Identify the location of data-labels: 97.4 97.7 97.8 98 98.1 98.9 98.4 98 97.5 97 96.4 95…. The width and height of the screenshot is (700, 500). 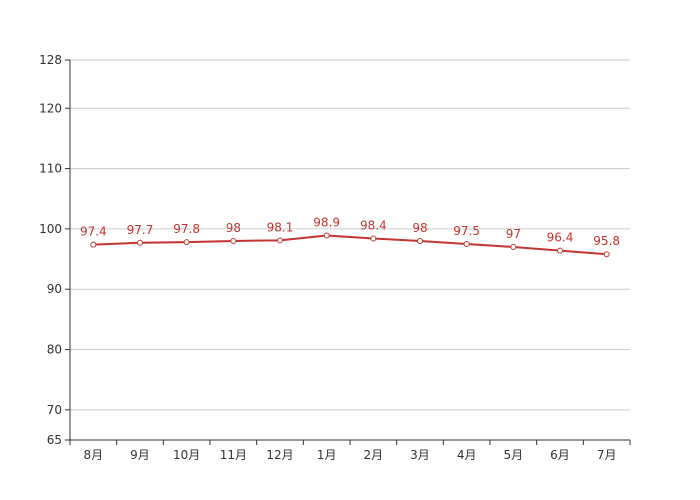
(350, 232).